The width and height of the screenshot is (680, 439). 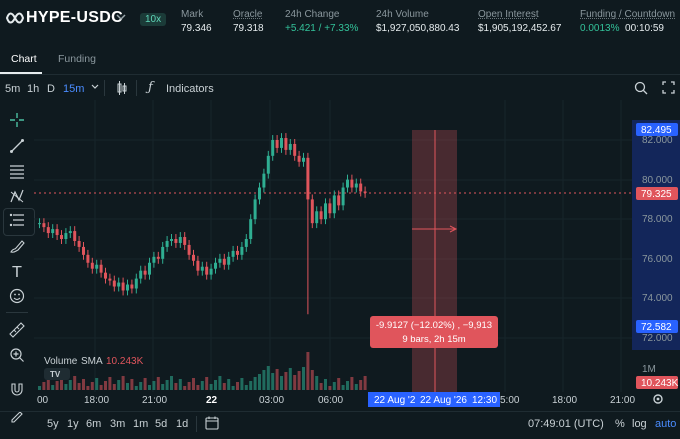 I want to click on price-tag-current-label: 79.325, so click(x=656, y=194).